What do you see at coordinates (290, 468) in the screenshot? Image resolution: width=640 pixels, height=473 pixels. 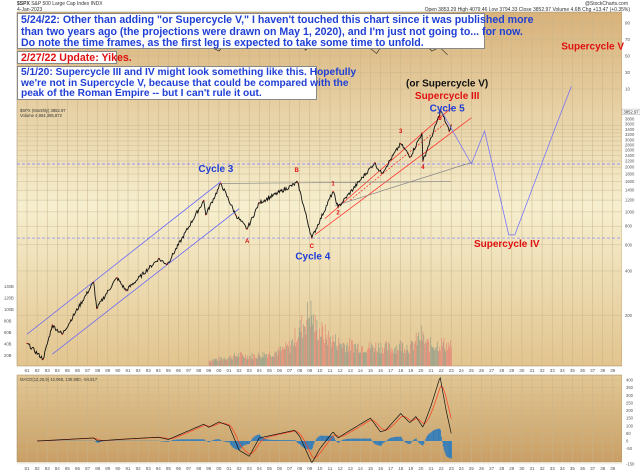 I see `x-tick-label: 07` at bounding box center [290, 468].